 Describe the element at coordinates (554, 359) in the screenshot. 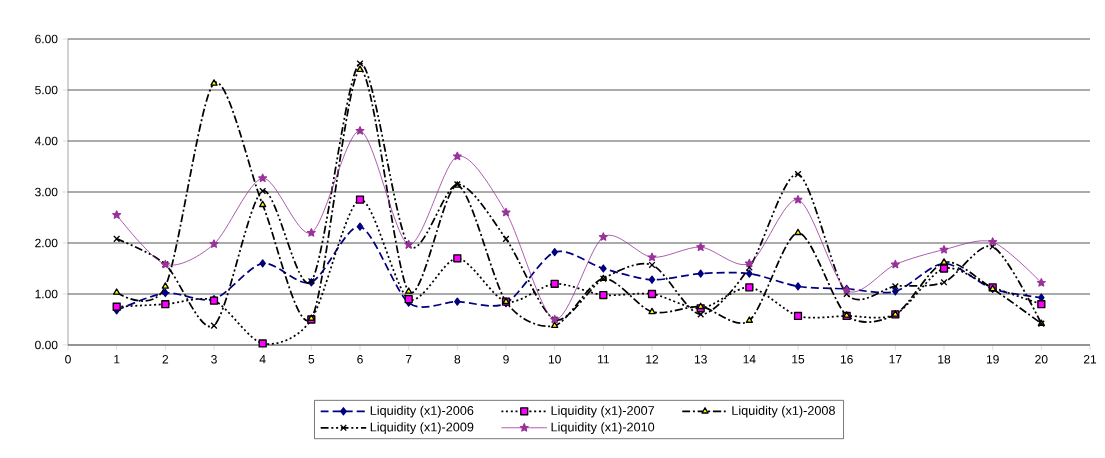

I see `x-tick-label: 10` at that location.